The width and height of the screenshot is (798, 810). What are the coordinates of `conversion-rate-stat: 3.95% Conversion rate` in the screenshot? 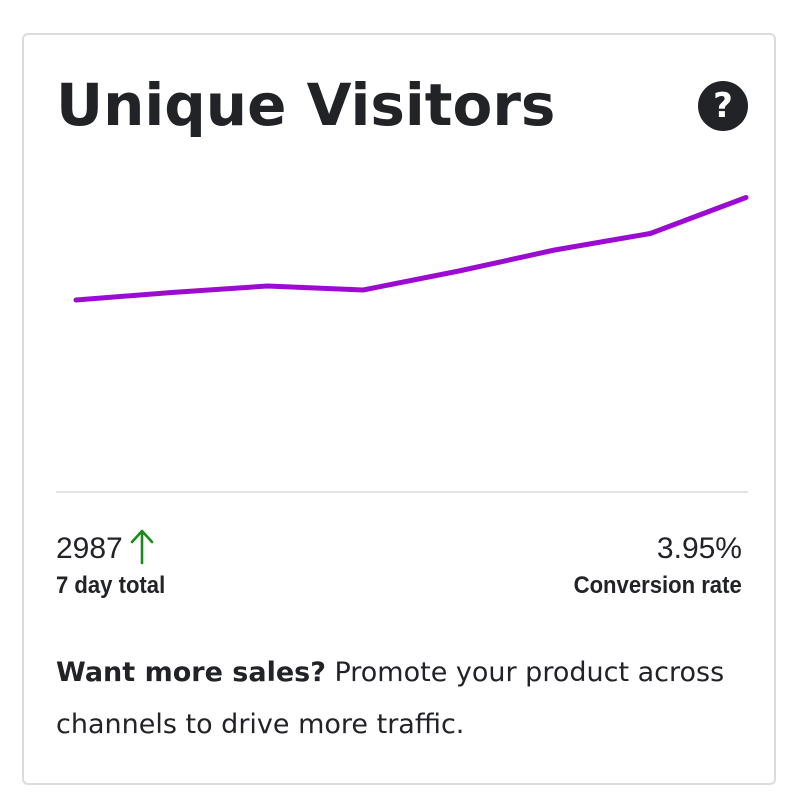 It's located at (650, 564).